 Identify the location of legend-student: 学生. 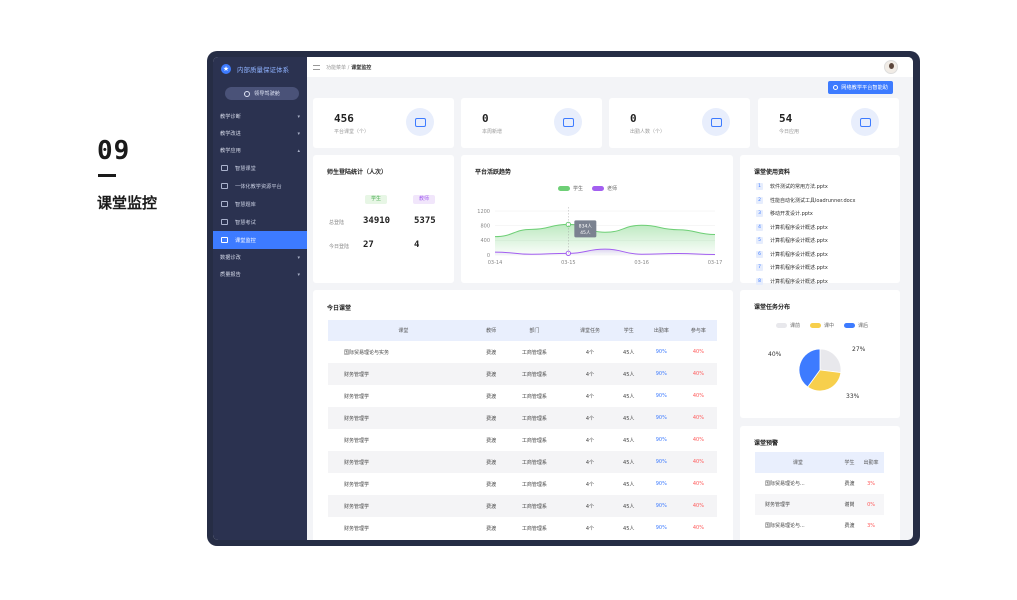
(570, 188).